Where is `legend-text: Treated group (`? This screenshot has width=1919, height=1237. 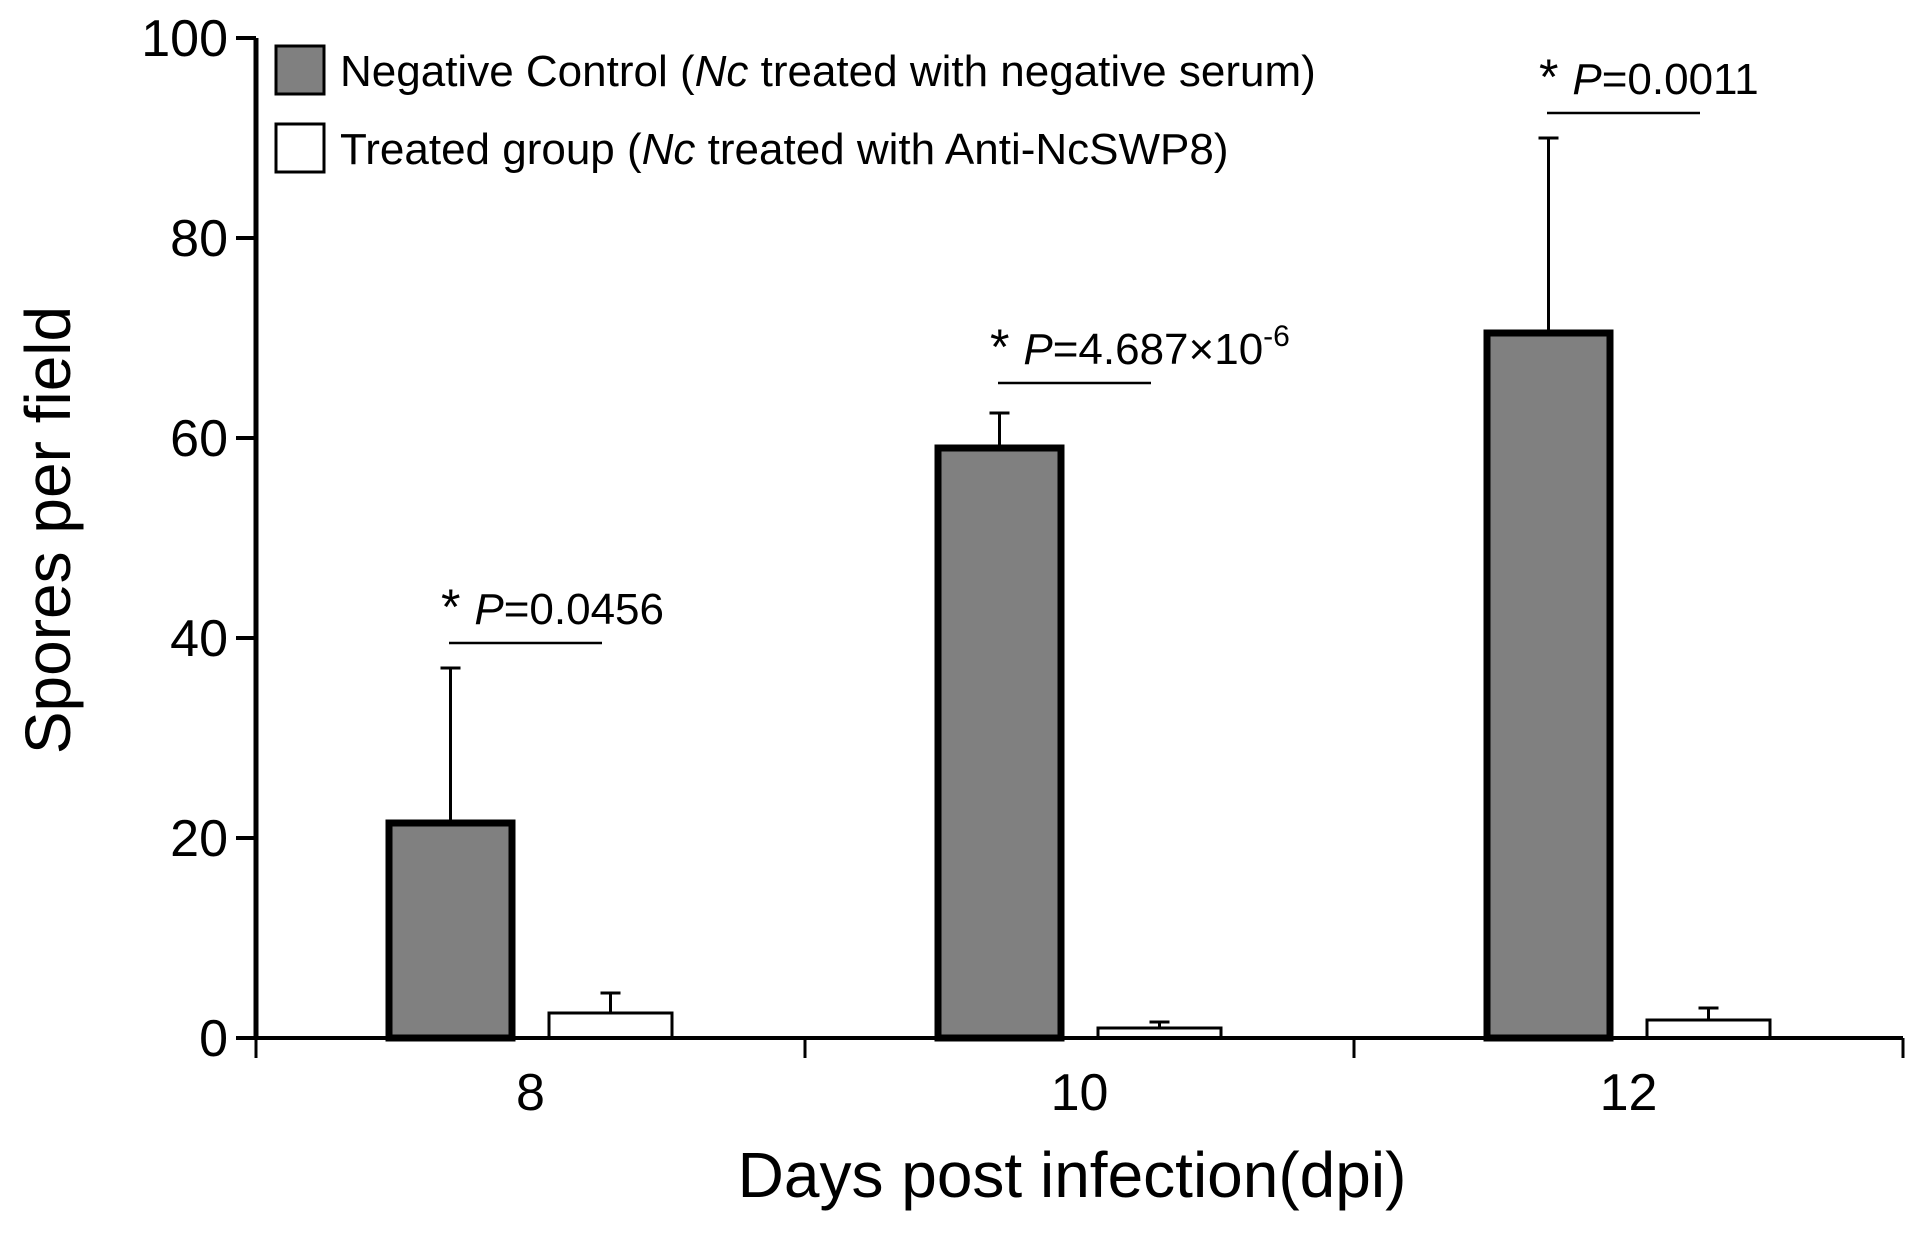 legend-text: Treated group ( is located at coordinates (491, 149).